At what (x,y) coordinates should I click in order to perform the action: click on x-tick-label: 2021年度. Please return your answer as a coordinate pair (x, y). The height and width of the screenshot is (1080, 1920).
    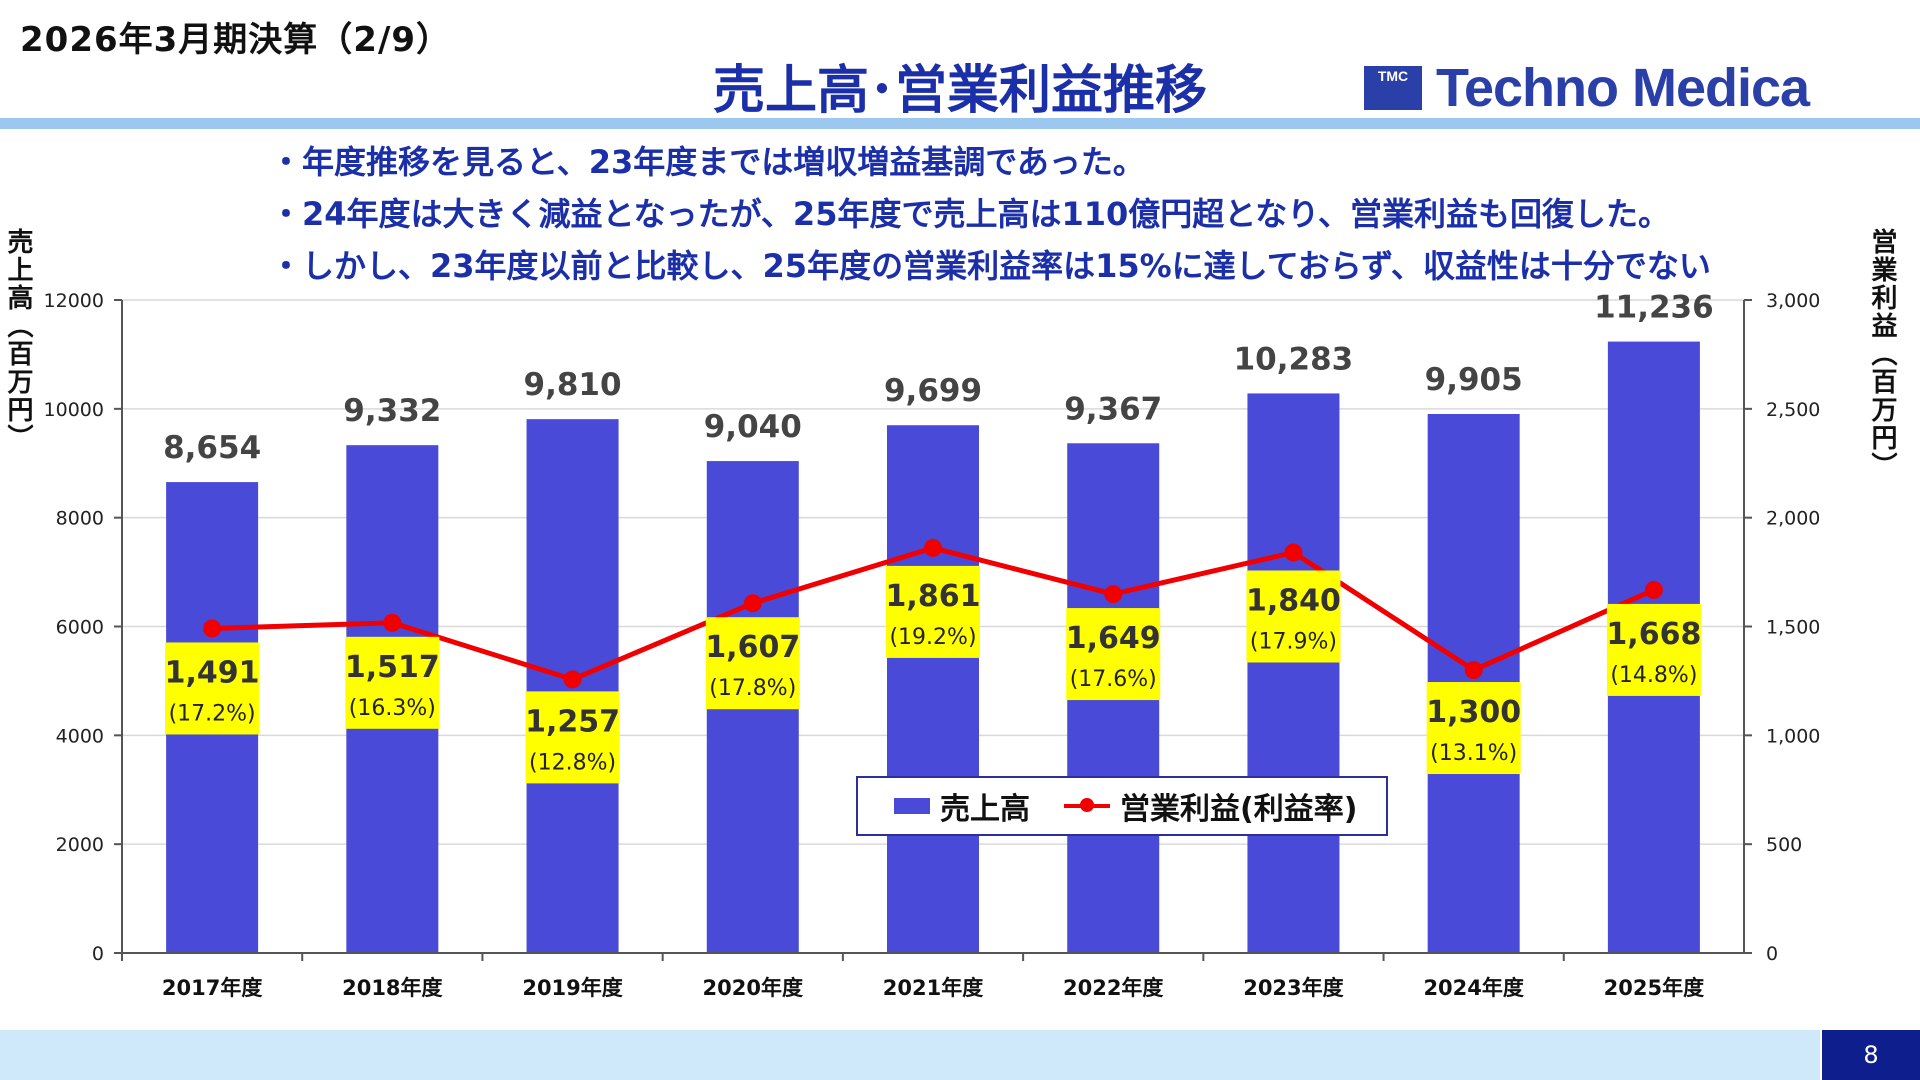
    Looking at the image, I should click on (933, 988).